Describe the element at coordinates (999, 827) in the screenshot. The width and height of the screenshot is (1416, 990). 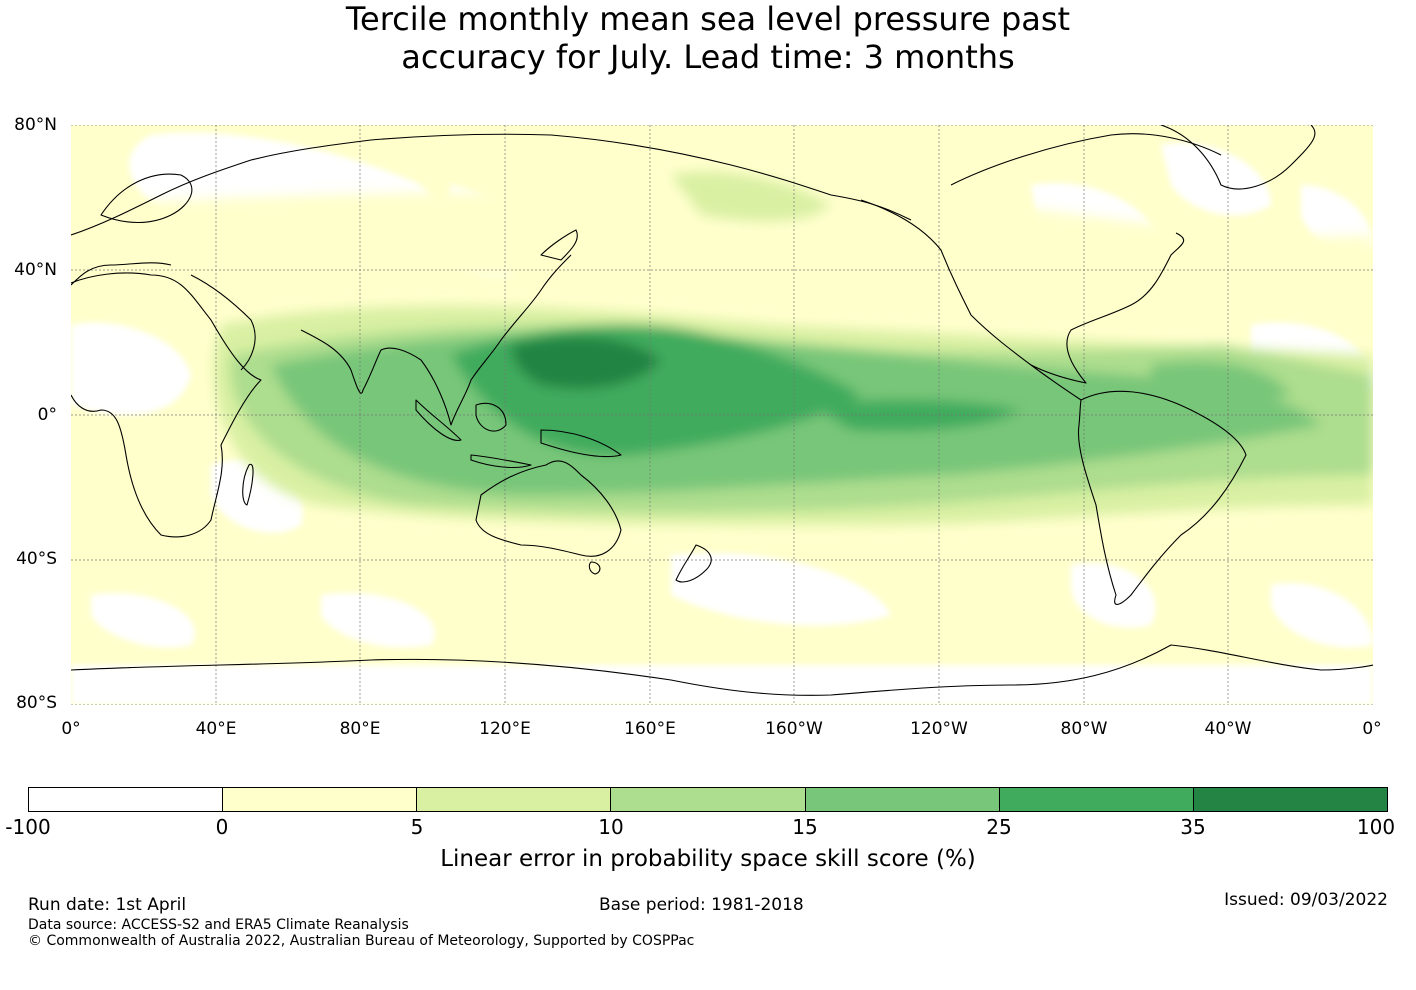
I see `colorbar-tick: 25` at that location.